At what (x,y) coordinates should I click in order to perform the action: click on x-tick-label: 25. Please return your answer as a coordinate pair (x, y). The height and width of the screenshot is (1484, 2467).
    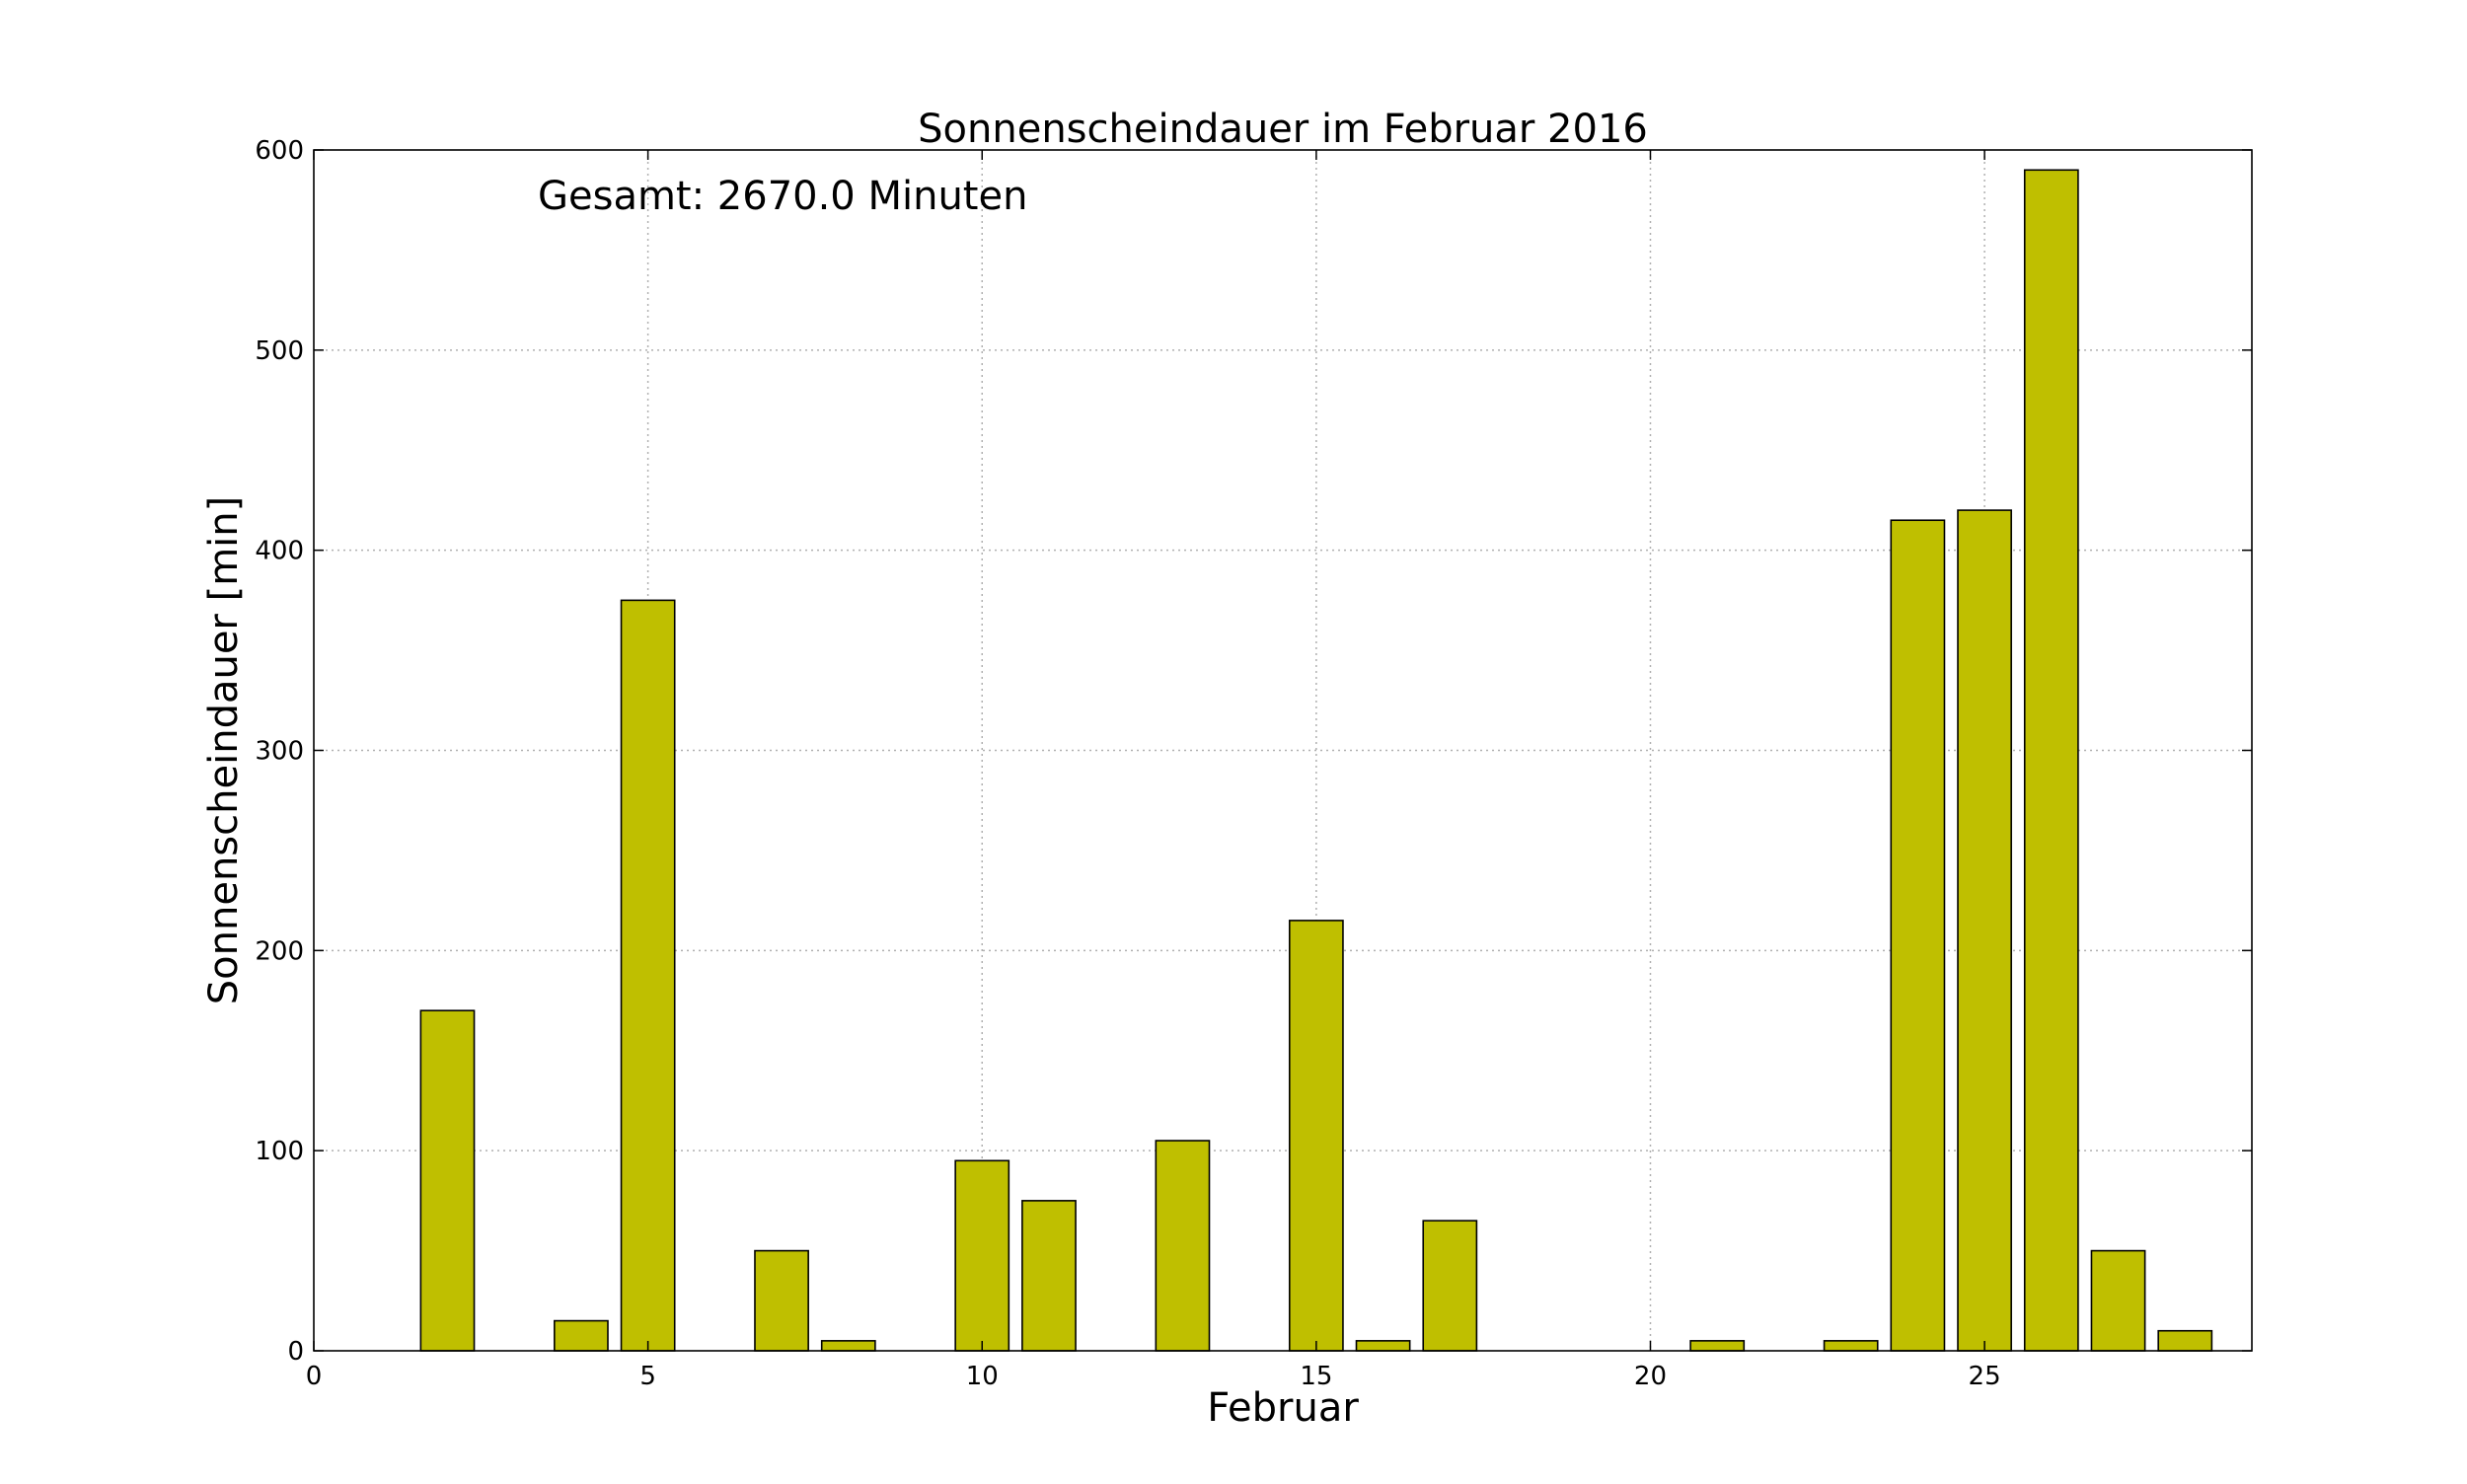
    Looking at the image, I should click on (1985, 1376).